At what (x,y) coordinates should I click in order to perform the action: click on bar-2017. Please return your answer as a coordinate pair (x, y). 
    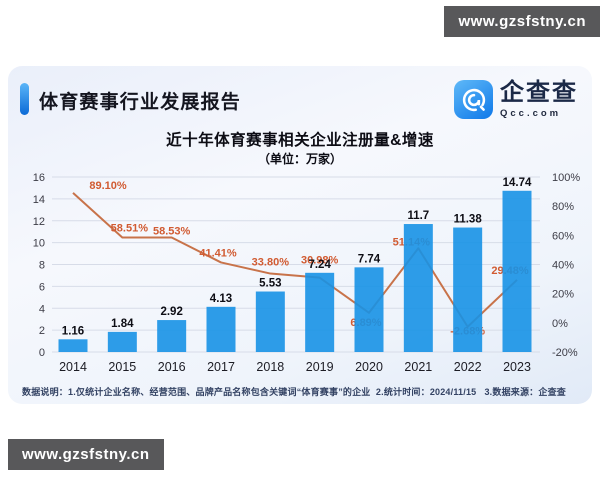
    Looking at the image, I should click on (221, 329).